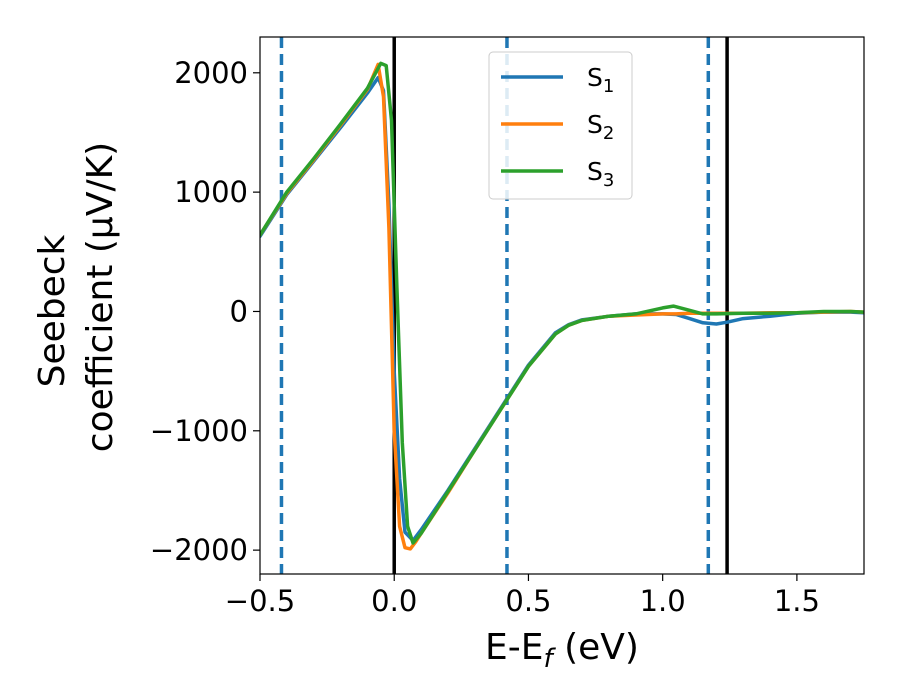 This screenshot has height=700, width=900. I want to click on x-tick-label: 0.0, so click(394, 601).